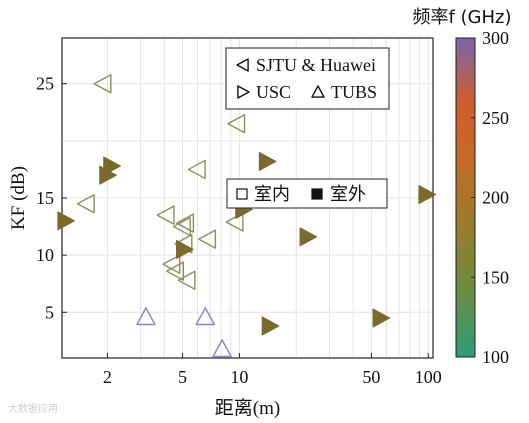  What do you see at coordinates (495, 277) in the screenshot?
I see `colorbar-tick-label: 150` at bounding box center [495, 277].